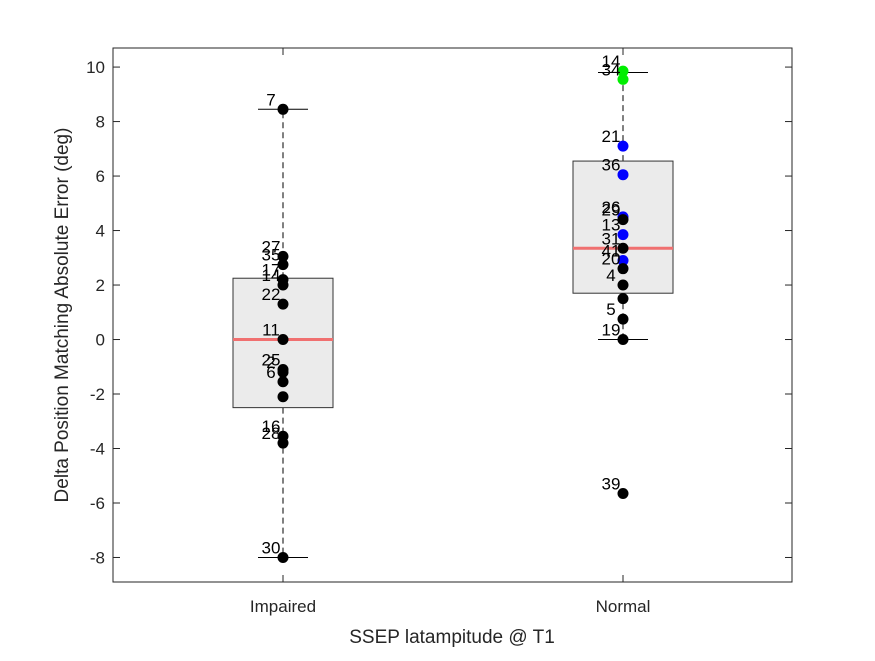  Describe the element at coordinates (611, 136) in the screenshot. I see `data-point-label: 21` at that location.